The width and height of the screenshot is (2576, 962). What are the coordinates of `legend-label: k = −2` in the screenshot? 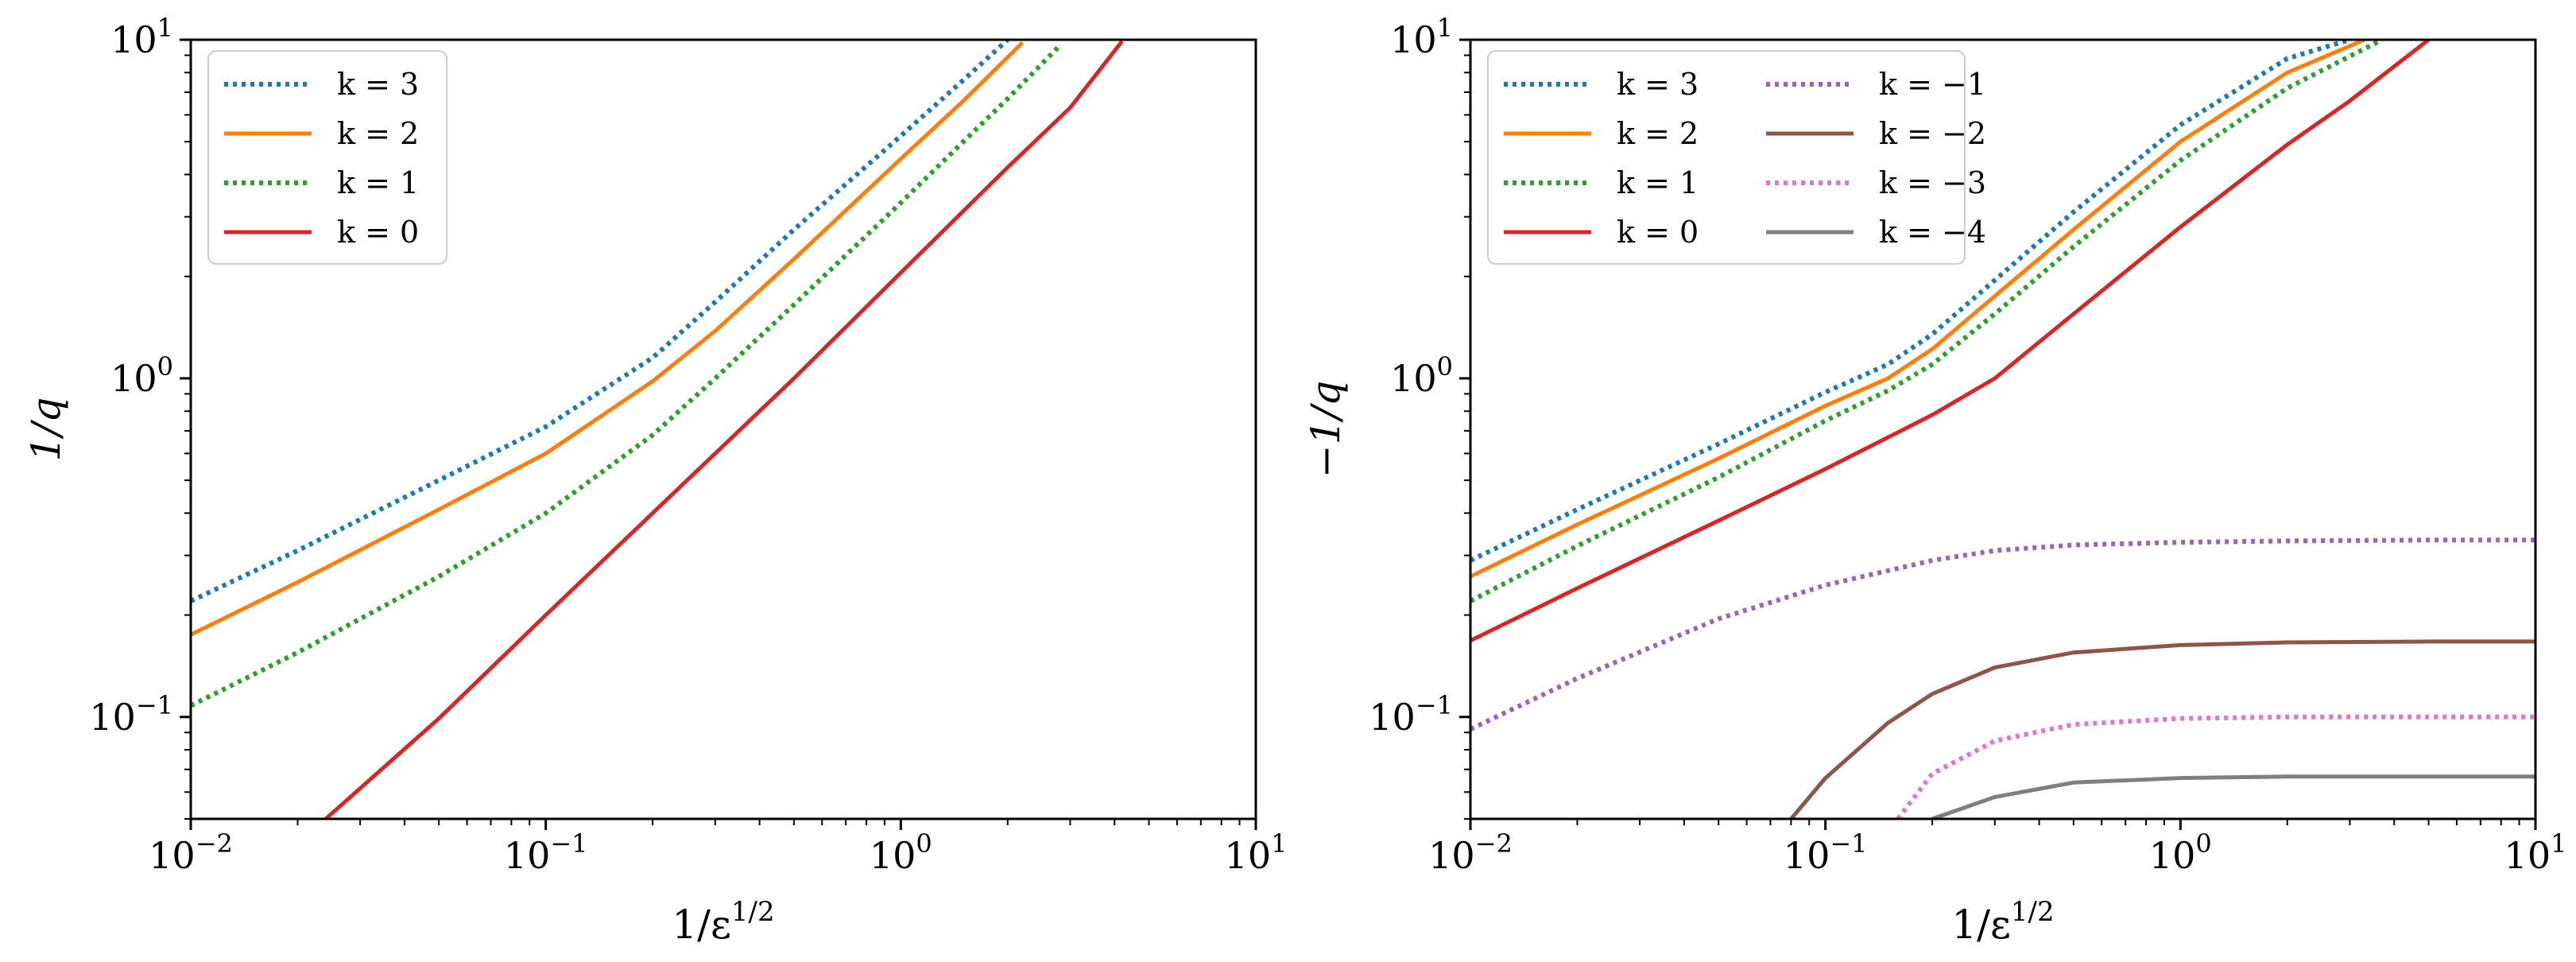 It's located at (1932, 133).